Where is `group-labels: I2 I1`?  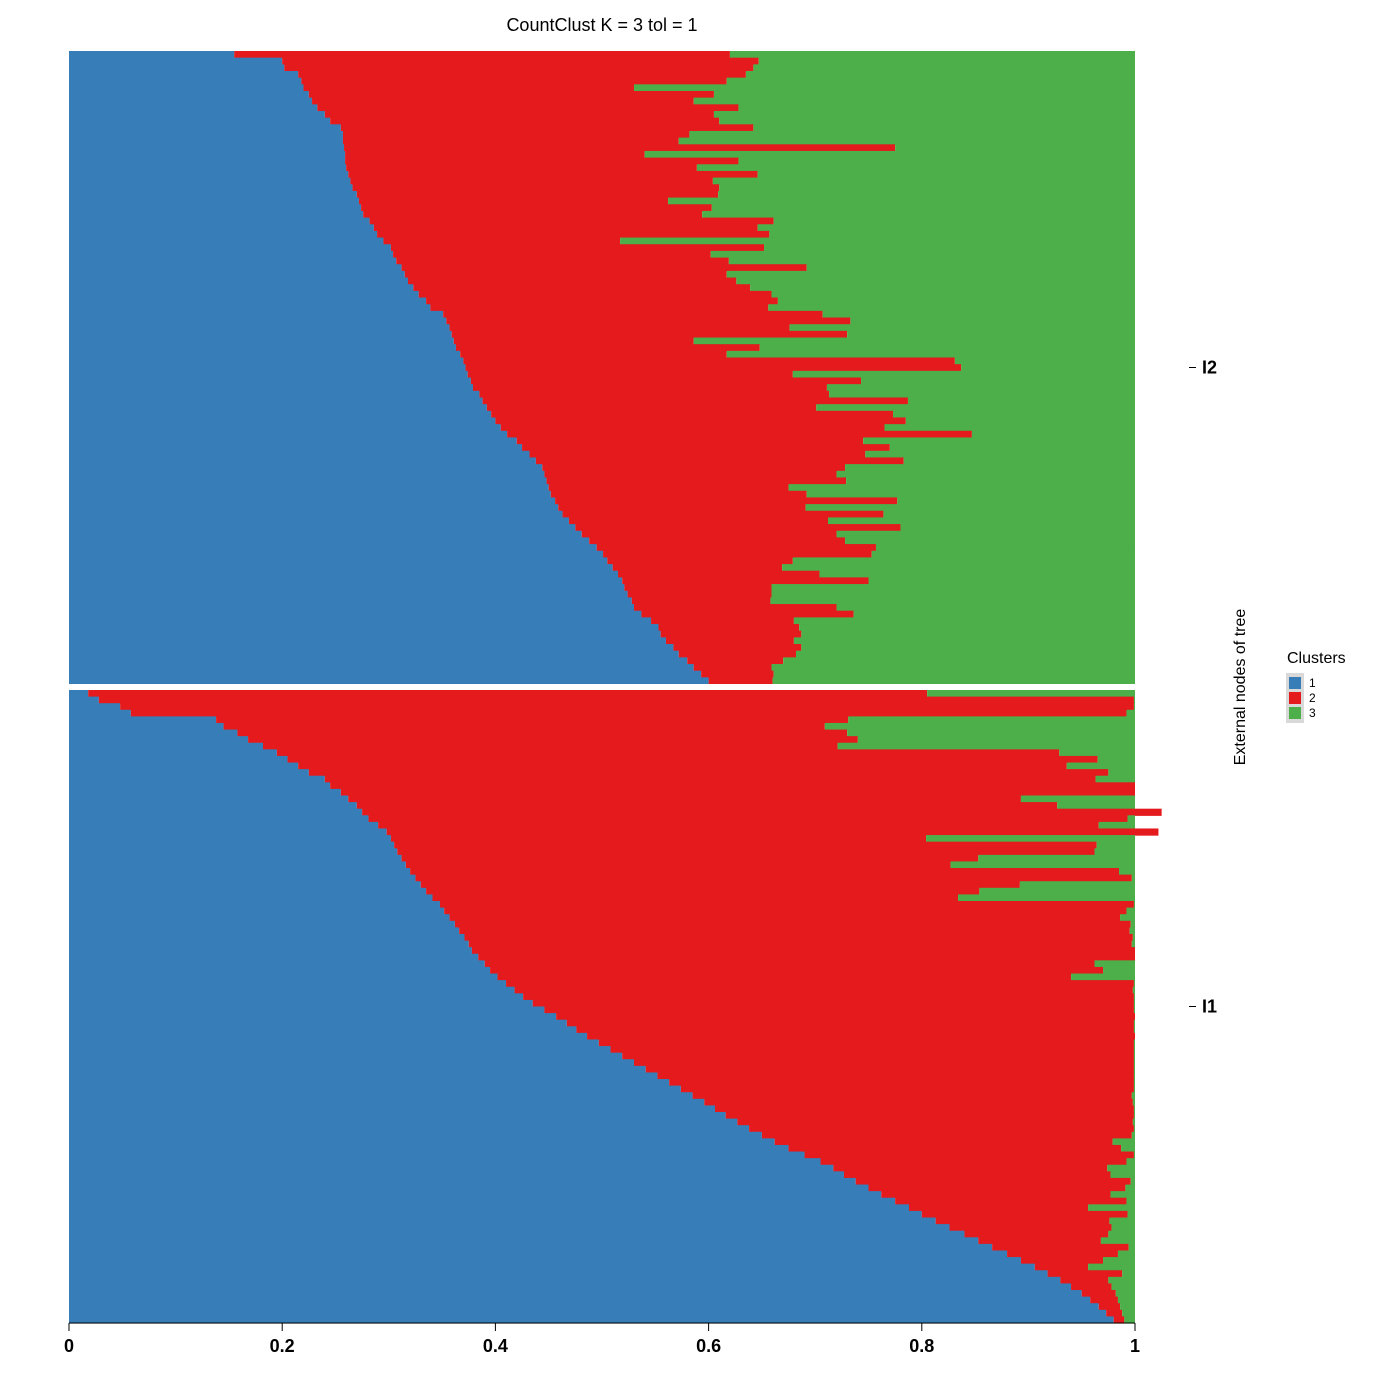 group-labels: I2 I1 is located at coordinates (1203, 687).